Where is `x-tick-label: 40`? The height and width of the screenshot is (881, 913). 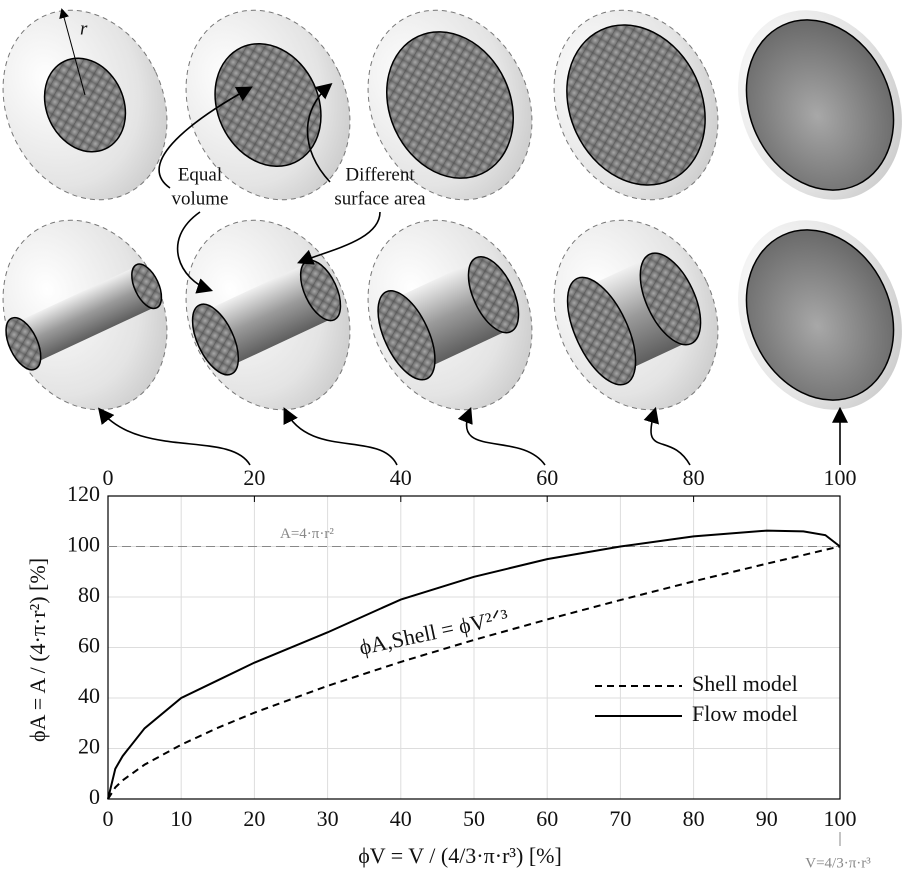
x-tick-label: 40 is located at coordinates (401, 818).